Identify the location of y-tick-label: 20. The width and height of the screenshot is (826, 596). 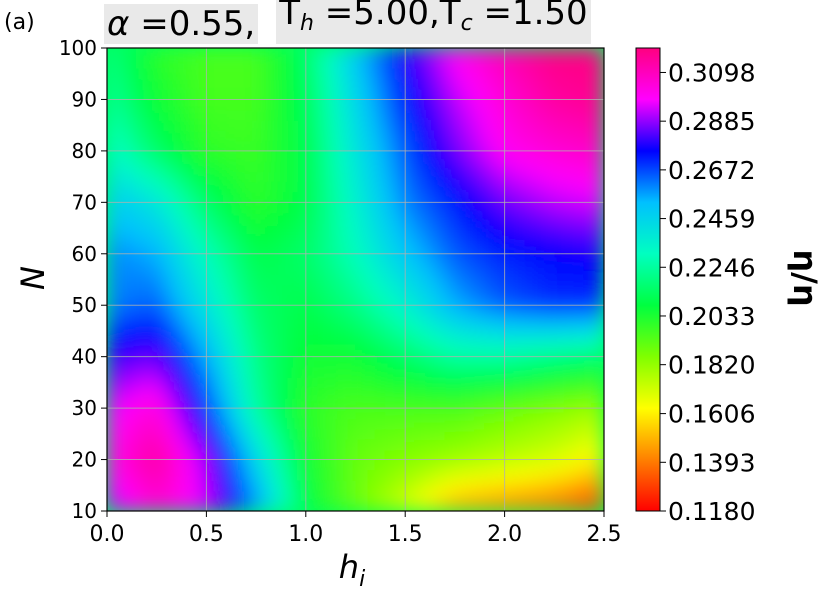
(84, 460).